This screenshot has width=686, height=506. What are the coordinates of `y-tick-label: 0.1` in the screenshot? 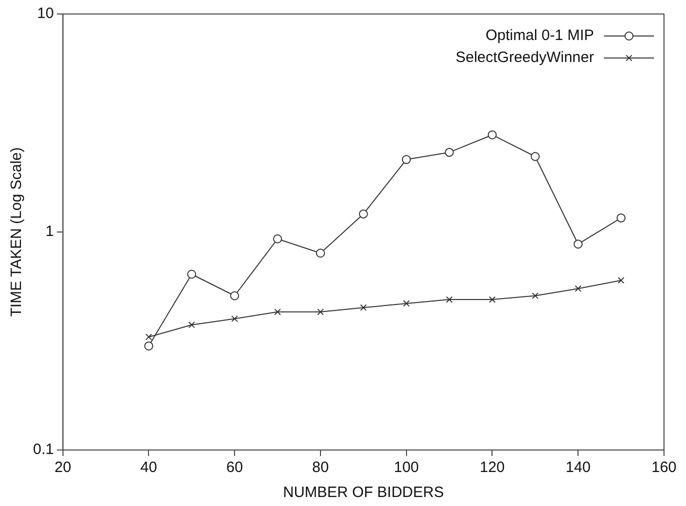 It's located at (43, 449).